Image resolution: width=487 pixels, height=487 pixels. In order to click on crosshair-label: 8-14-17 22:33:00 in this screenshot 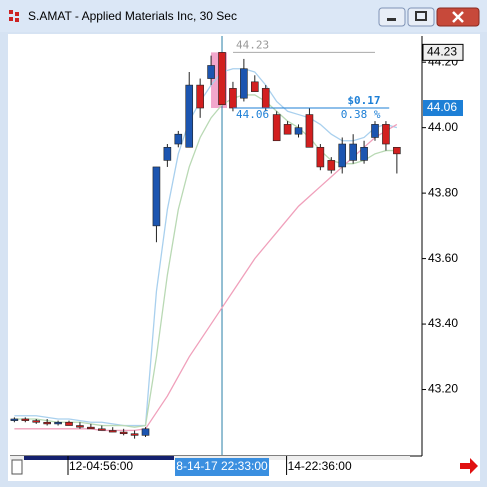, I will do `click(222, 466)`.